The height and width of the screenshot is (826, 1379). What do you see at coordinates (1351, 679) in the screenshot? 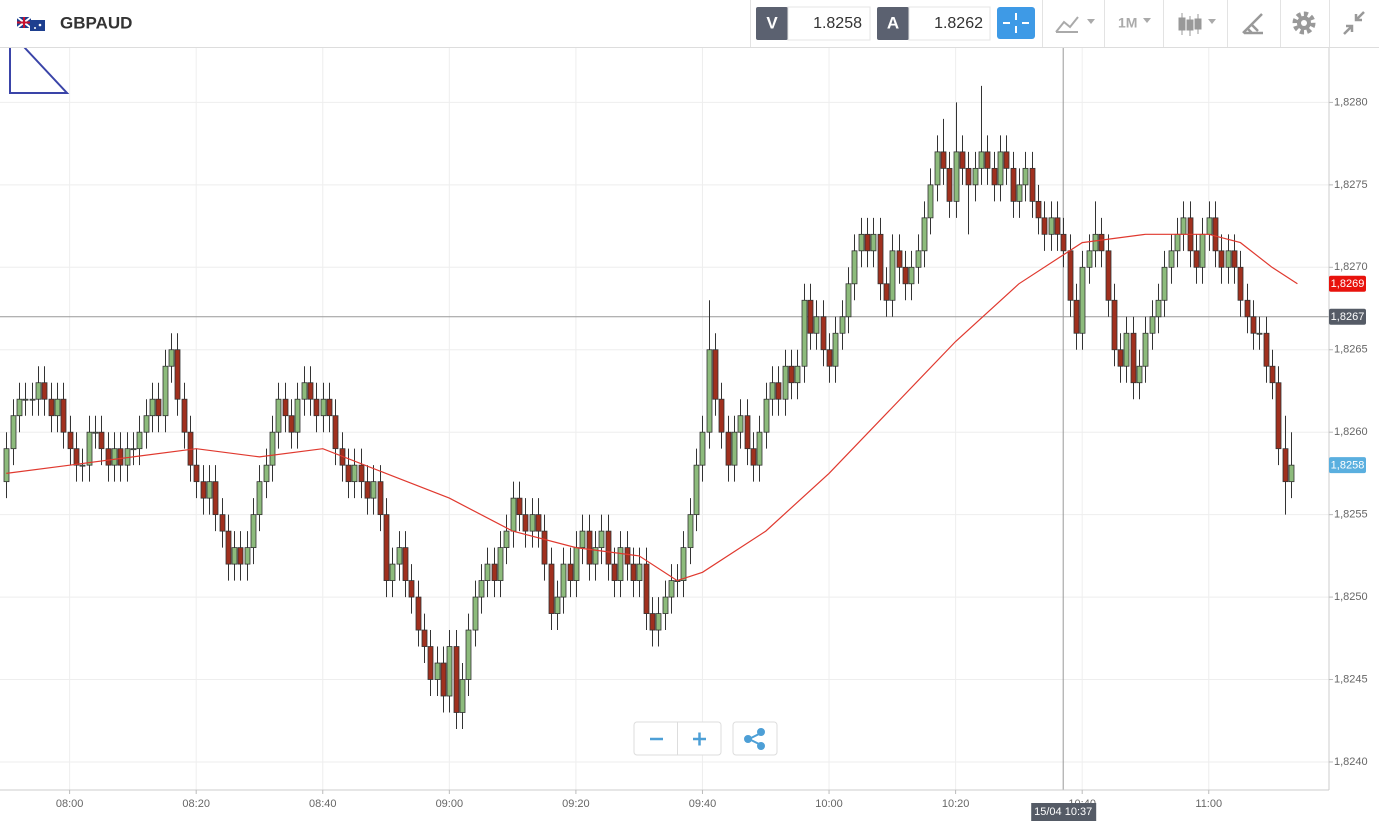
I see `y-tick-label: 1,8245` at bounding box center [1351, 679].